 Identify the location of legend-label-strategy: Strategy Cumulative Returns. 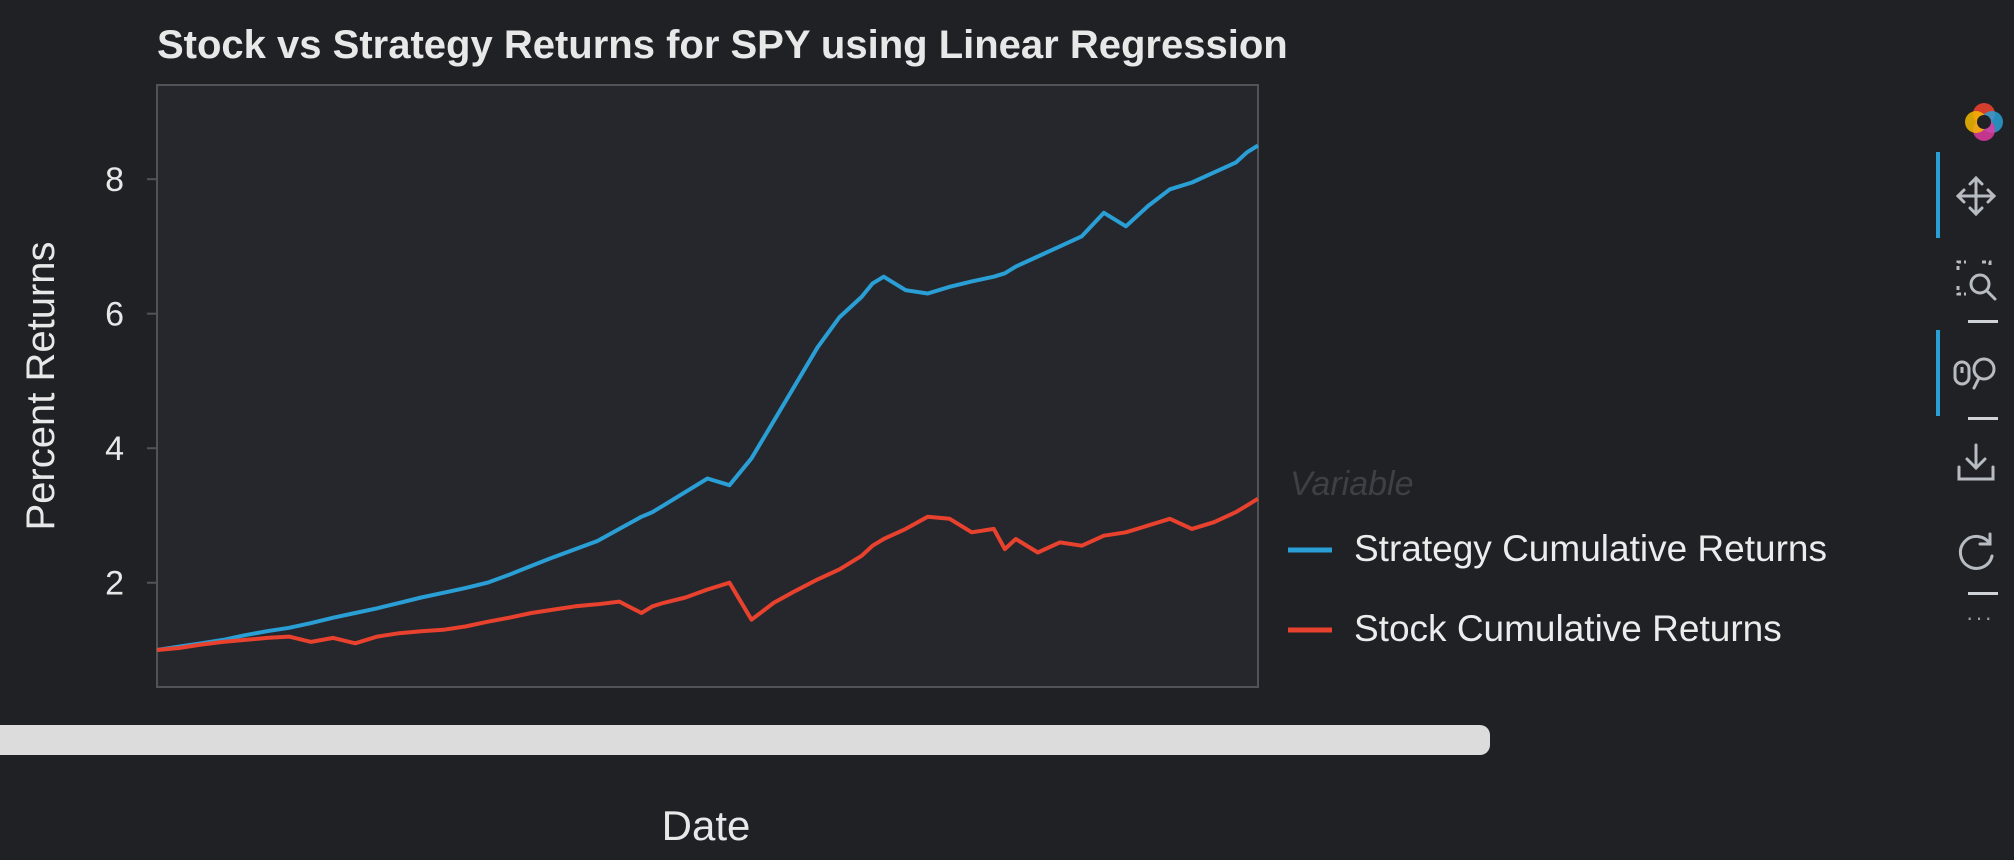
(1590, 548).